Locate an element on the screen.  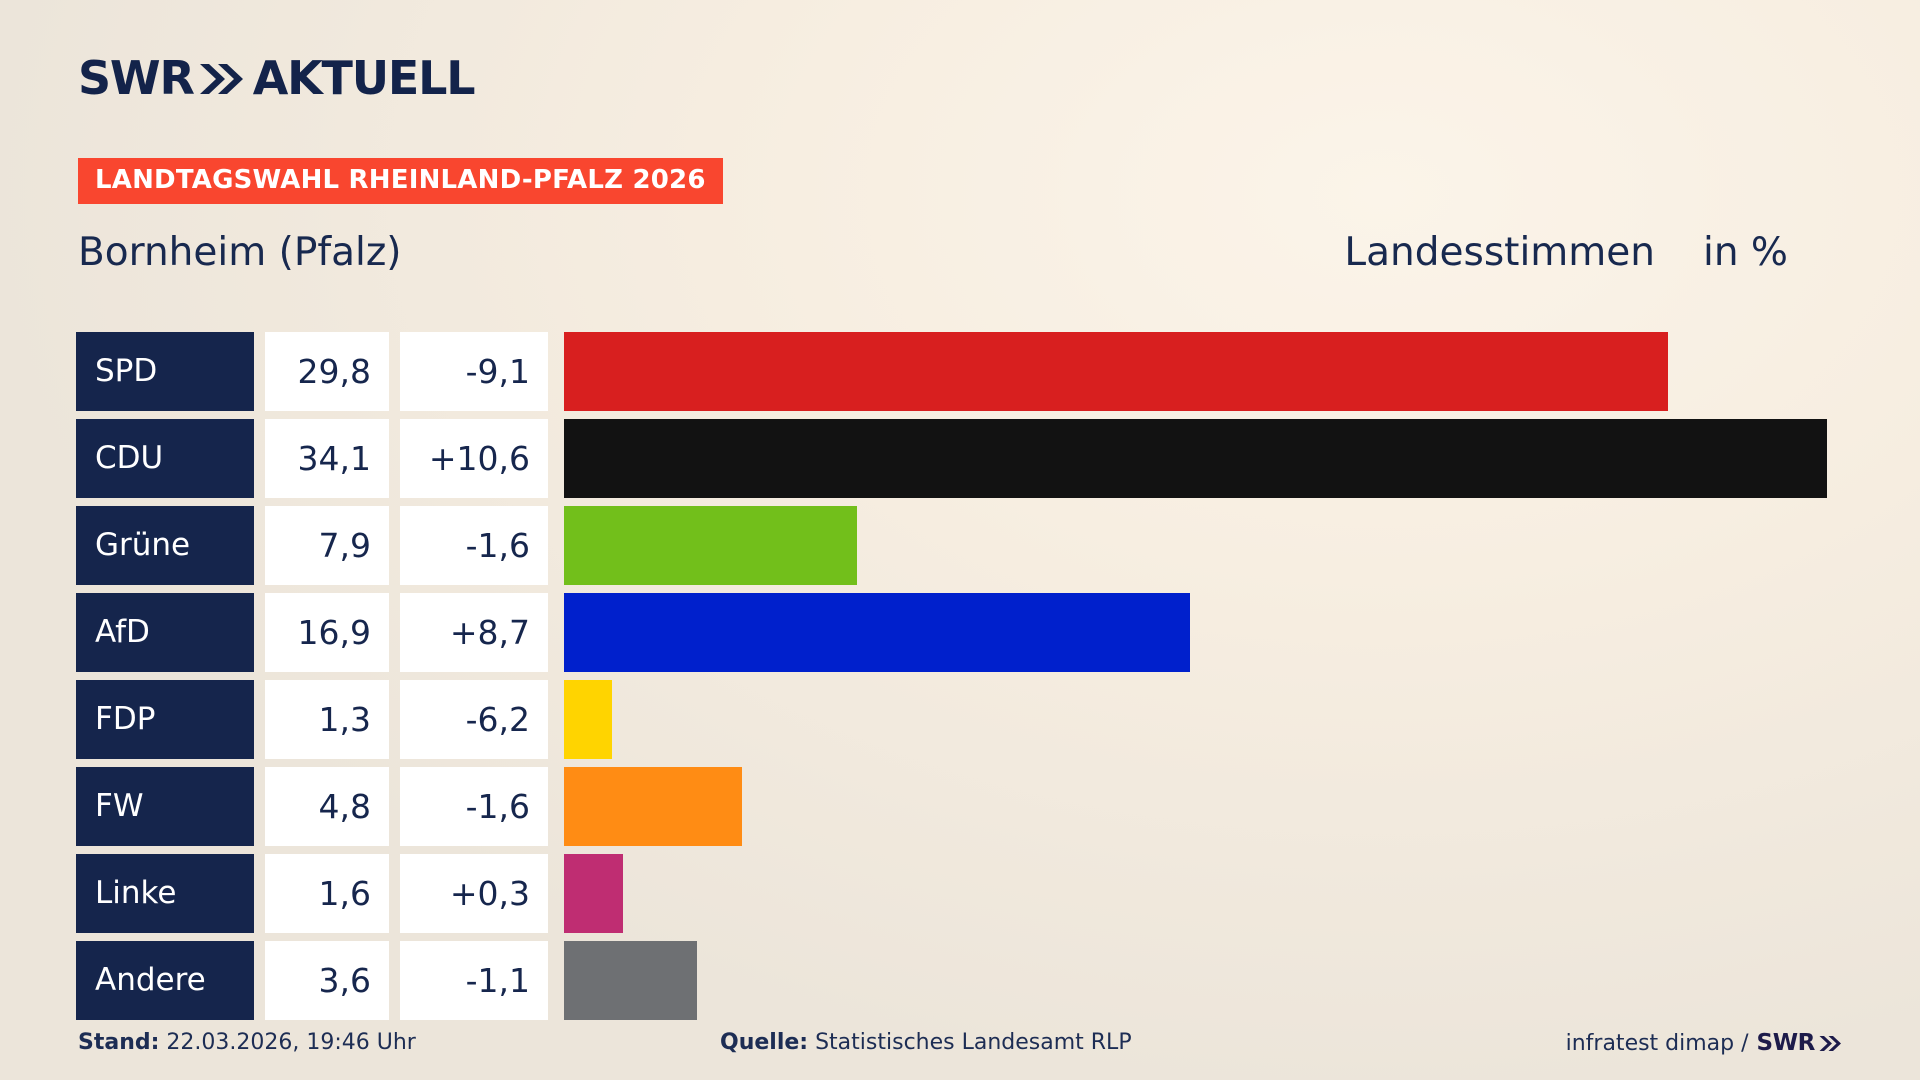
party-label-cell: SPD is located at coordinates (165, 371).